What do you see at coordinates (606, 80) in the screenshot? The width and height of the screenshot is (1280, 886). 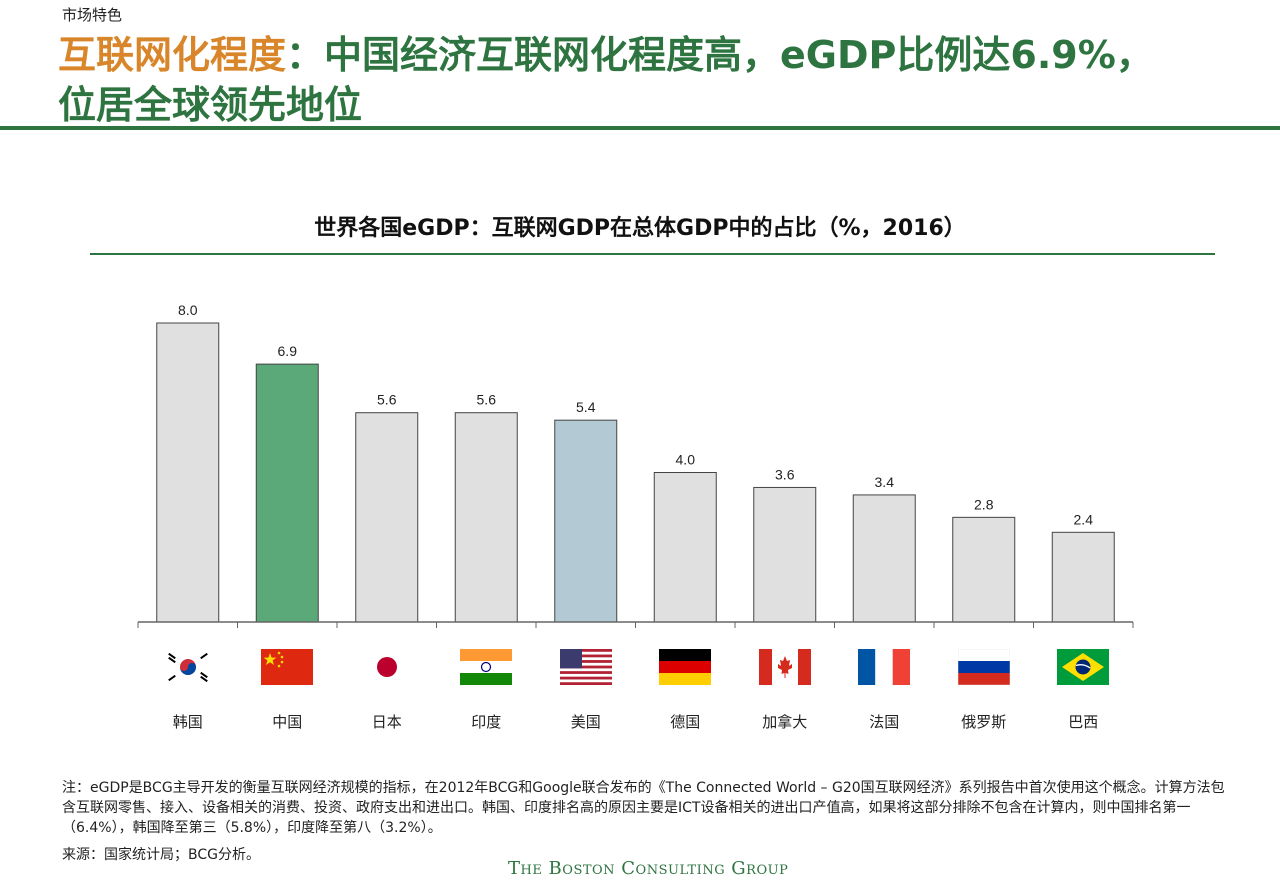 I see `page-title: 互联网化程度：中国经济互联网化程度高，eGDP比例达6.9%， 位居全球领先地位` at bounding box center [606, 80].